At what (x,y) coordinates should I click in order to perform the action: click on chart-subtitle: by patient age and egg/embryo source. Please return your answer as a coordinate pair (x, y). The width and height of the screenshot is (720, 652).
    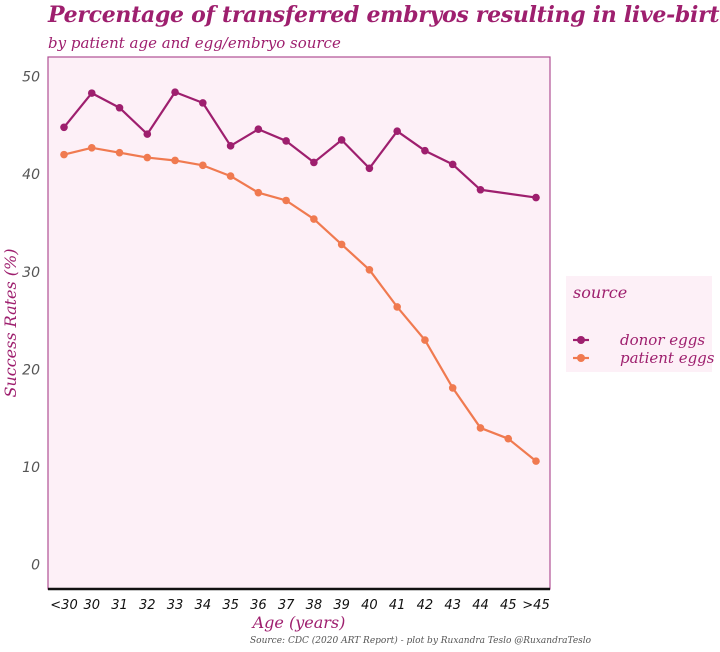
    Looking at the image, I should click on (194, 43).